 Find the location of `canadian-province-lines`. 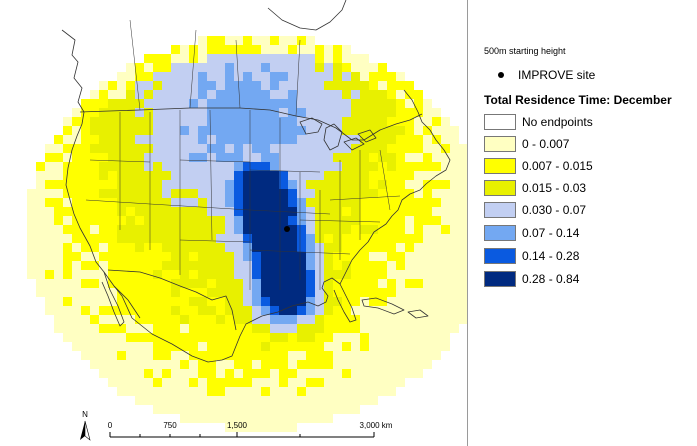

canadian-province-lines is located at coordinates (215, 68).